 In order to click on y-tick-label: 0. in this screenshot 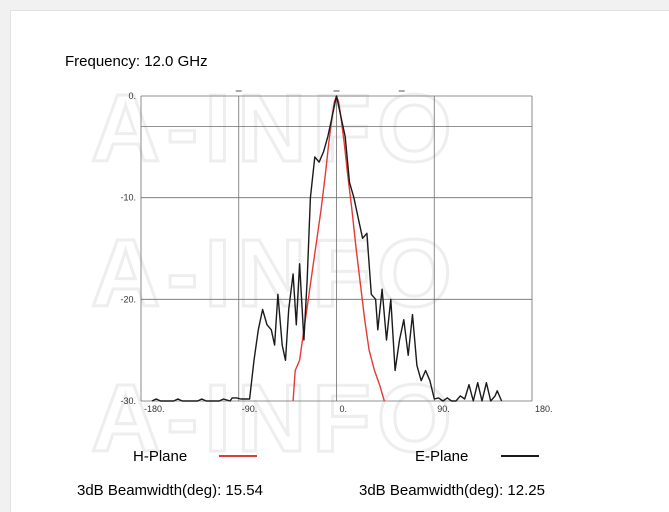, I will do `click(132, 96)`.